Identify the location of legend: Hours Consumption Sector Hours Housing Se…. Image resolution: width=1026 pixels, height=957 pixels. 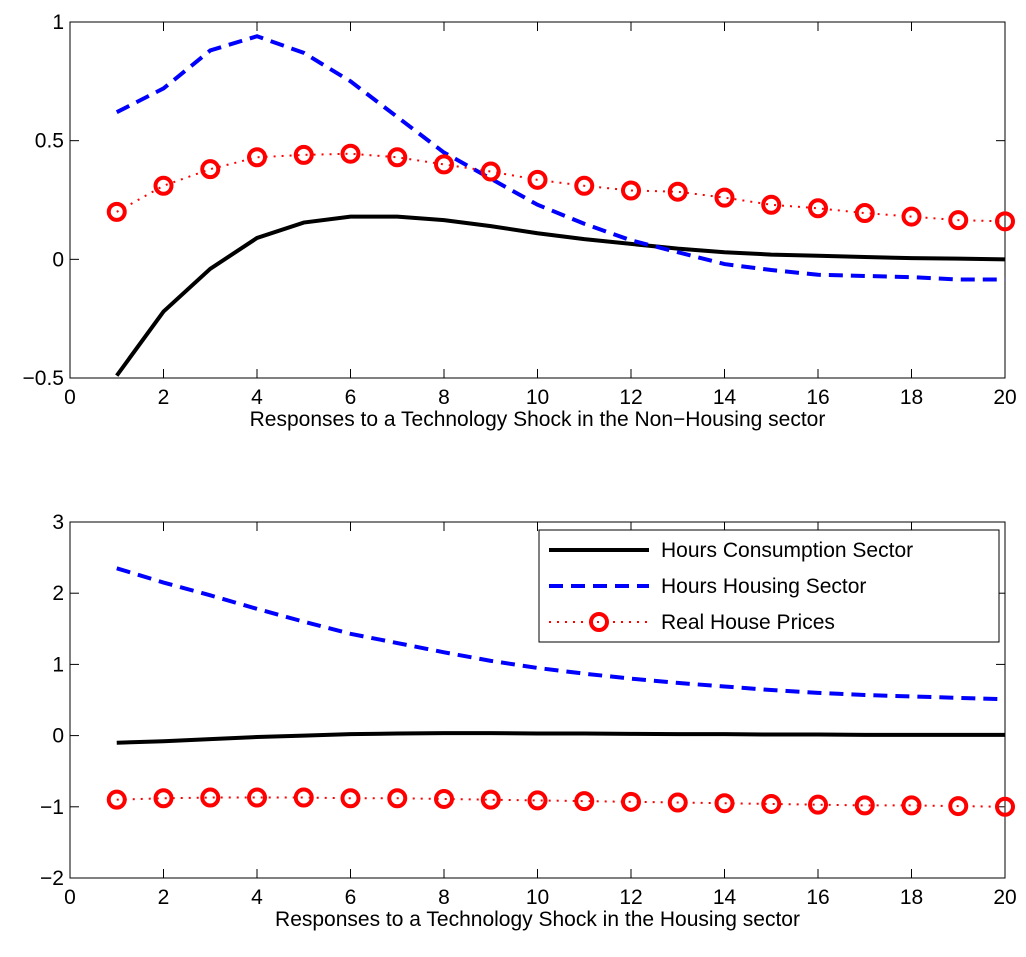
(769, 586).